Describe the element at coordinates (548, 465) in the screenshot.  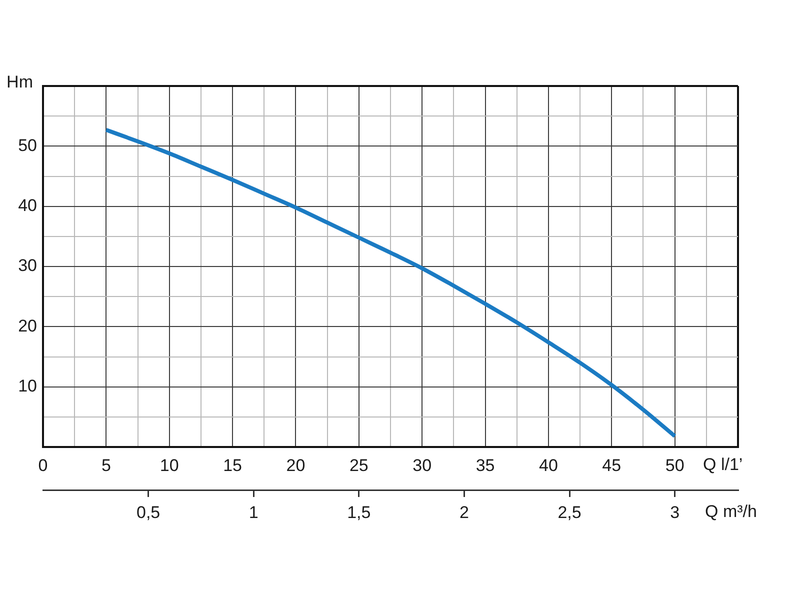
I see `x-tick-label: 40` at that location.